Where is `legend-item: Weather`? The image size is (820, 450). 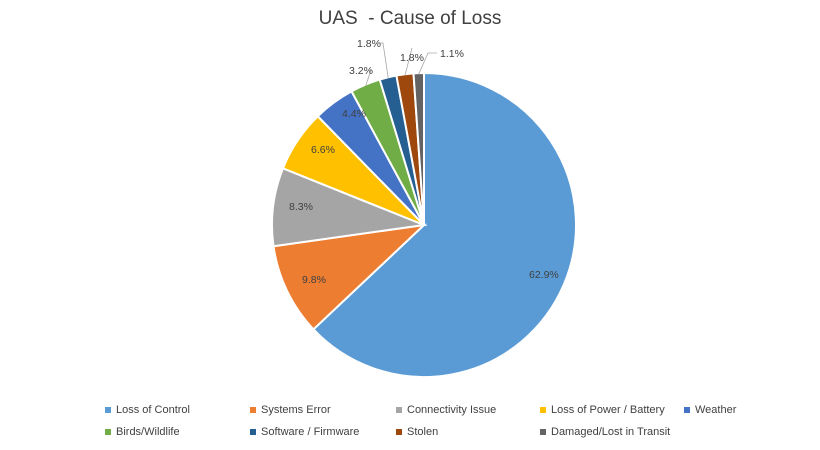
legend-item: Weather is located at coordinates (710, 410).